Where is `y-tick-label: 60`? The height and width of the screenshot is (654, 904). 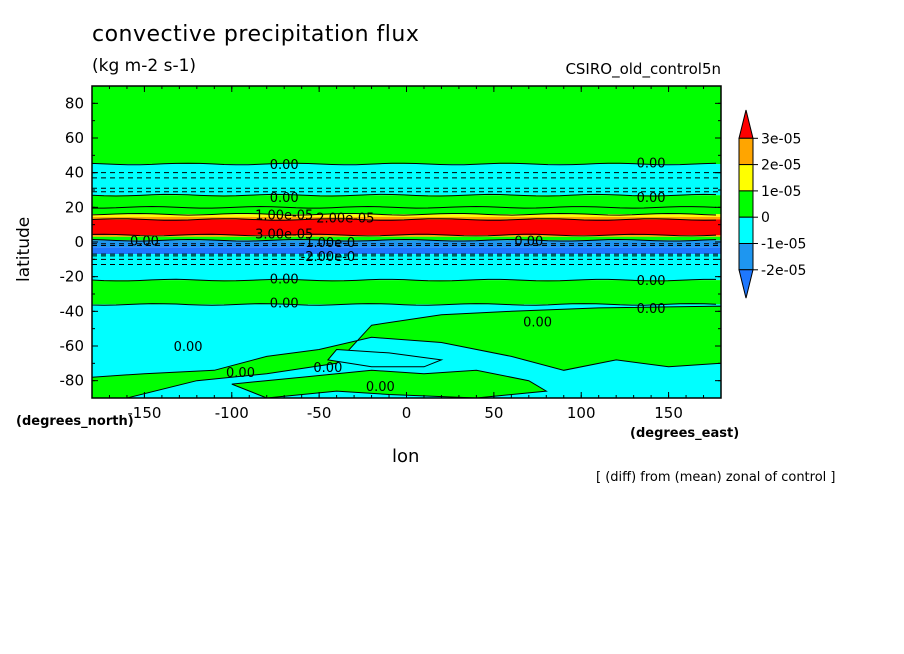 y-tick-label: 60 is located at coordinates (74, 138).